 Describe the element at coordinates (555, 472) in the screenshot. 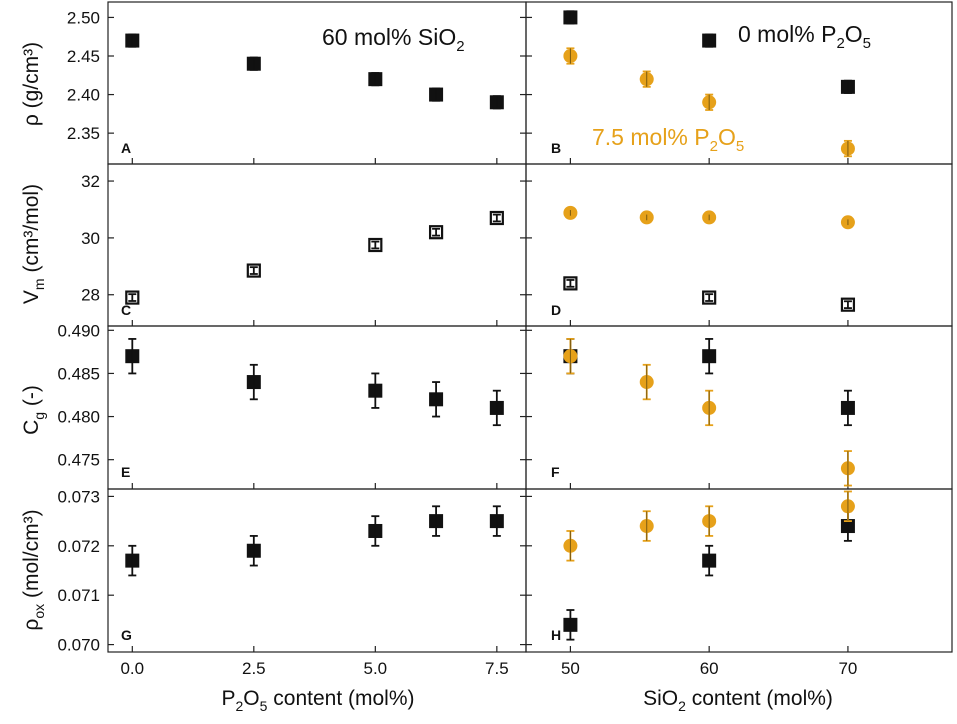

I see `panel-letter-f: F` at that location.